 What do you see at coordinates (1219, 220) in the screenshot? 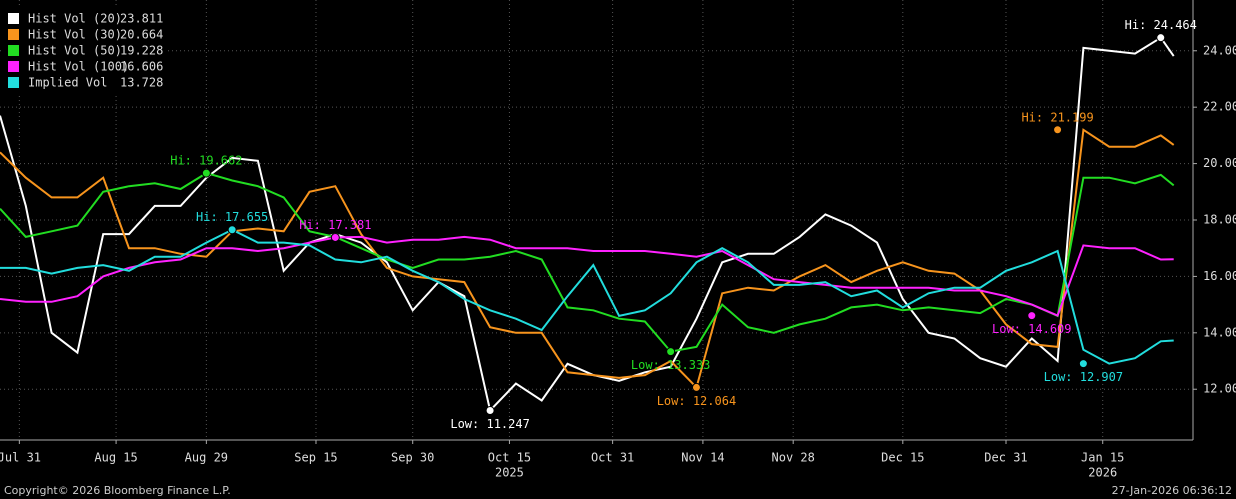
I see `y-tick-label: 18.00` at bounding box center [1219, 220].